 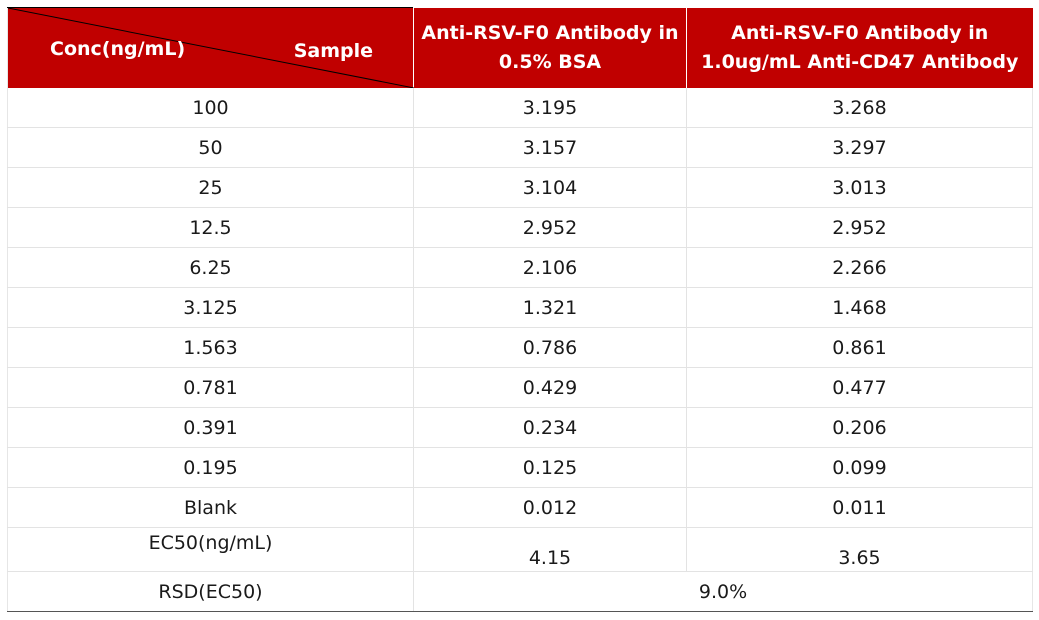 I want to click on bsa-column-header: Anti-RSV-F0 Antibody in 0.5% BSA, so click(x=550, y=47).